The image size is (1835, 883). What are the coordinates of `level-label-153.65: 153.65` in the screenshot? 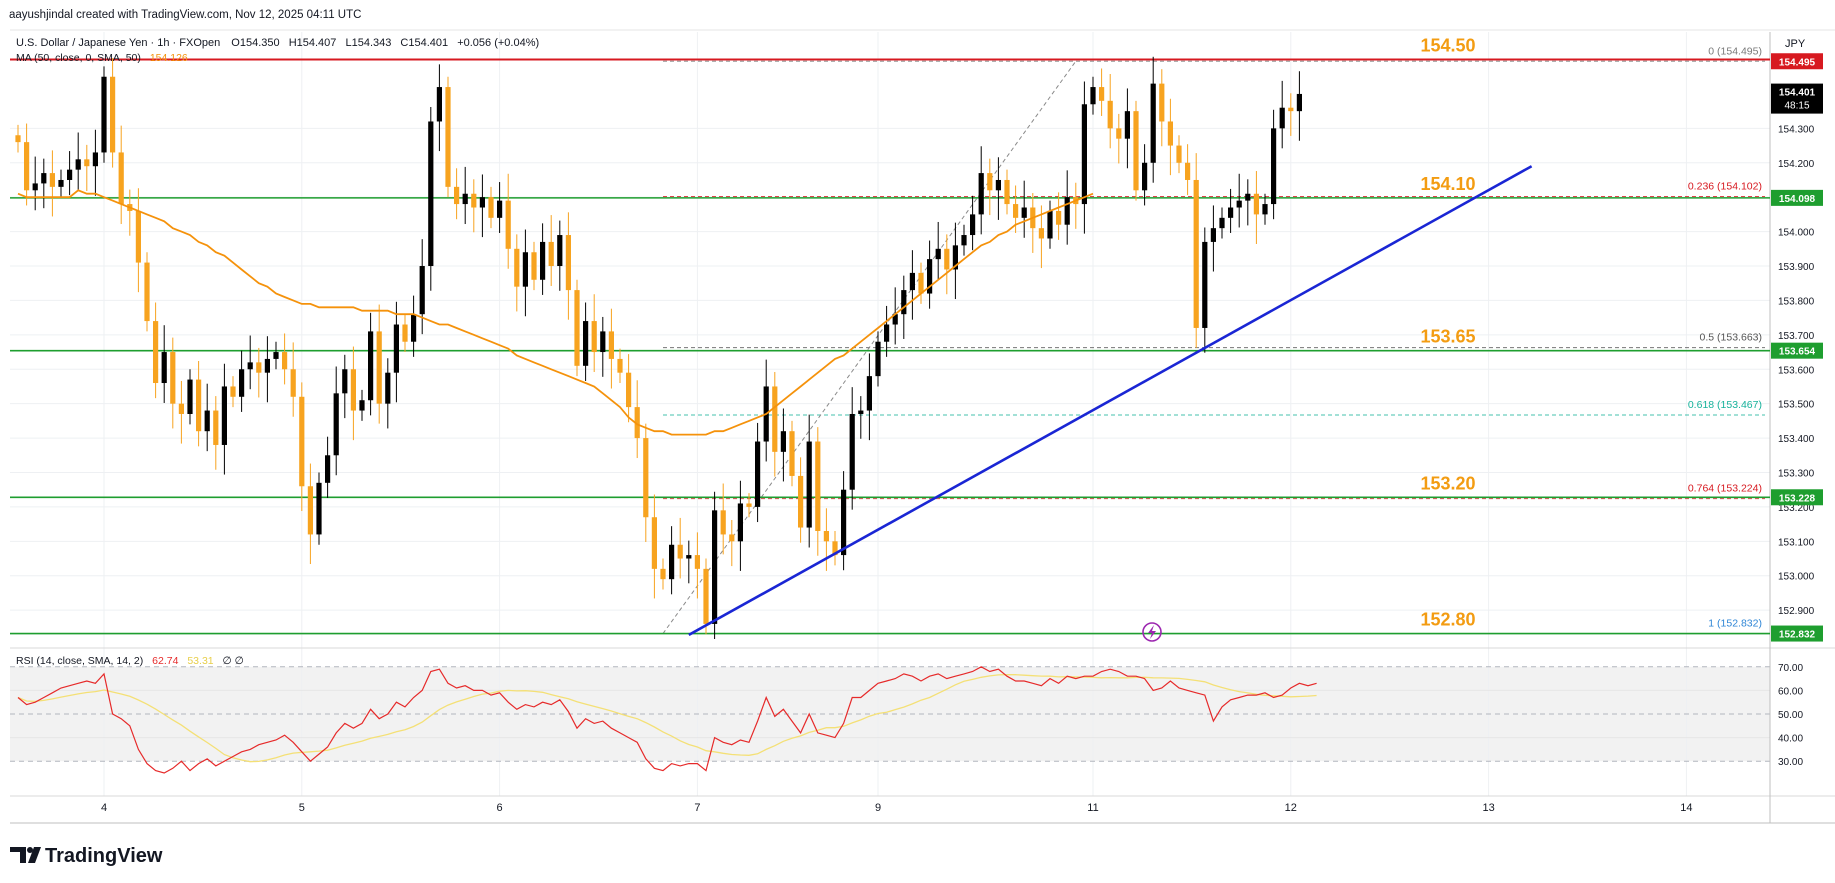 It's located at (1447, 337).